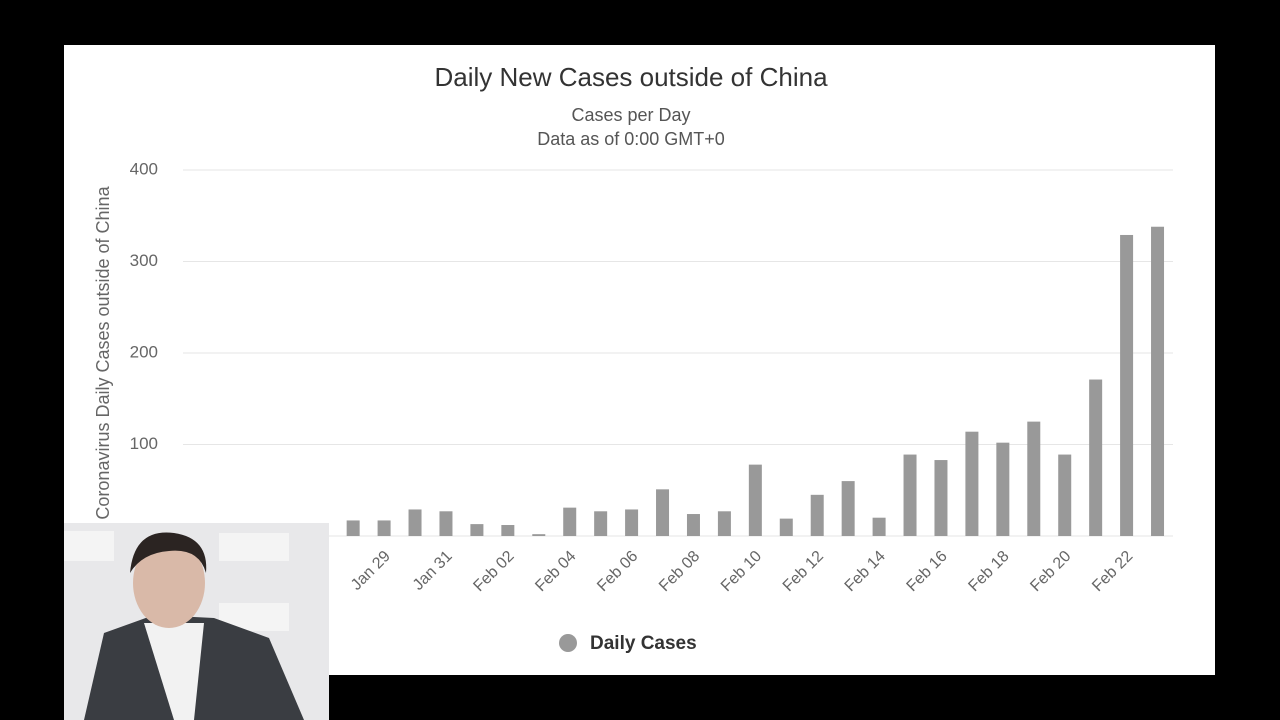 This screenshot has width=1280, height=720. What do you see at coordinates (168, 552) in the screenshot?
I see `person-hair` at bounding box center [168, 552].